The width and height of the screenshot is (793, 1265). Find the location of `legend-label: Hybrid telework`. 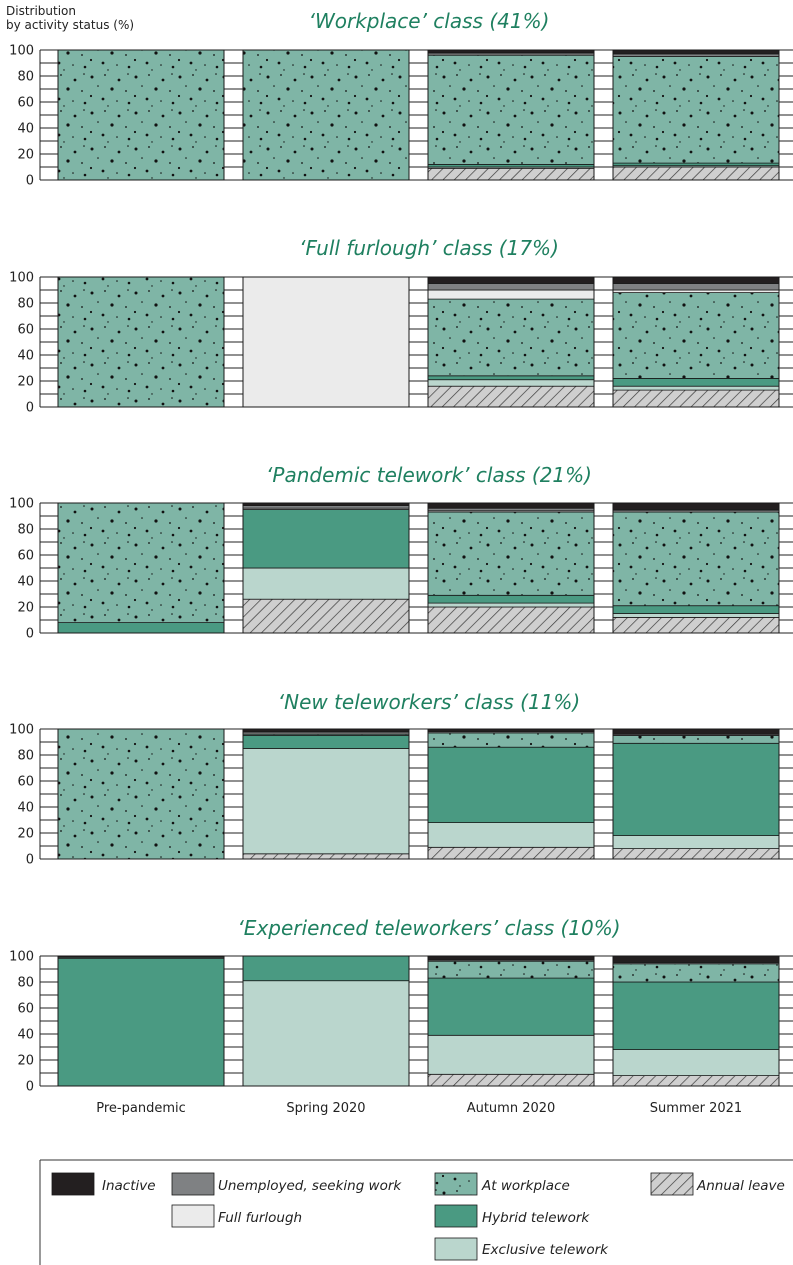

legend-label: Hybrid telework is located at coordinates (536, 1218).